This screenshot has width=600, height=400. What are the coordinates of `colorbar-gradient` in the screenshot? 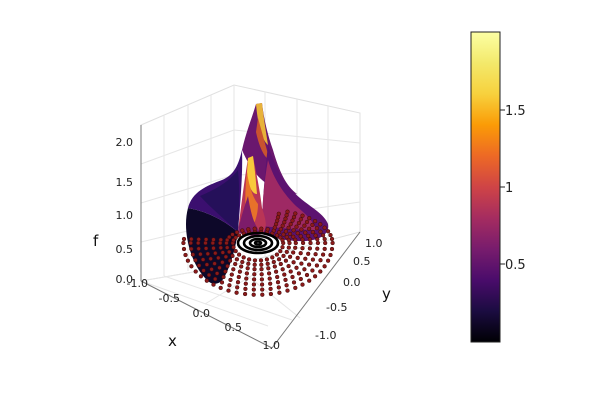 It's located at (485, 187).